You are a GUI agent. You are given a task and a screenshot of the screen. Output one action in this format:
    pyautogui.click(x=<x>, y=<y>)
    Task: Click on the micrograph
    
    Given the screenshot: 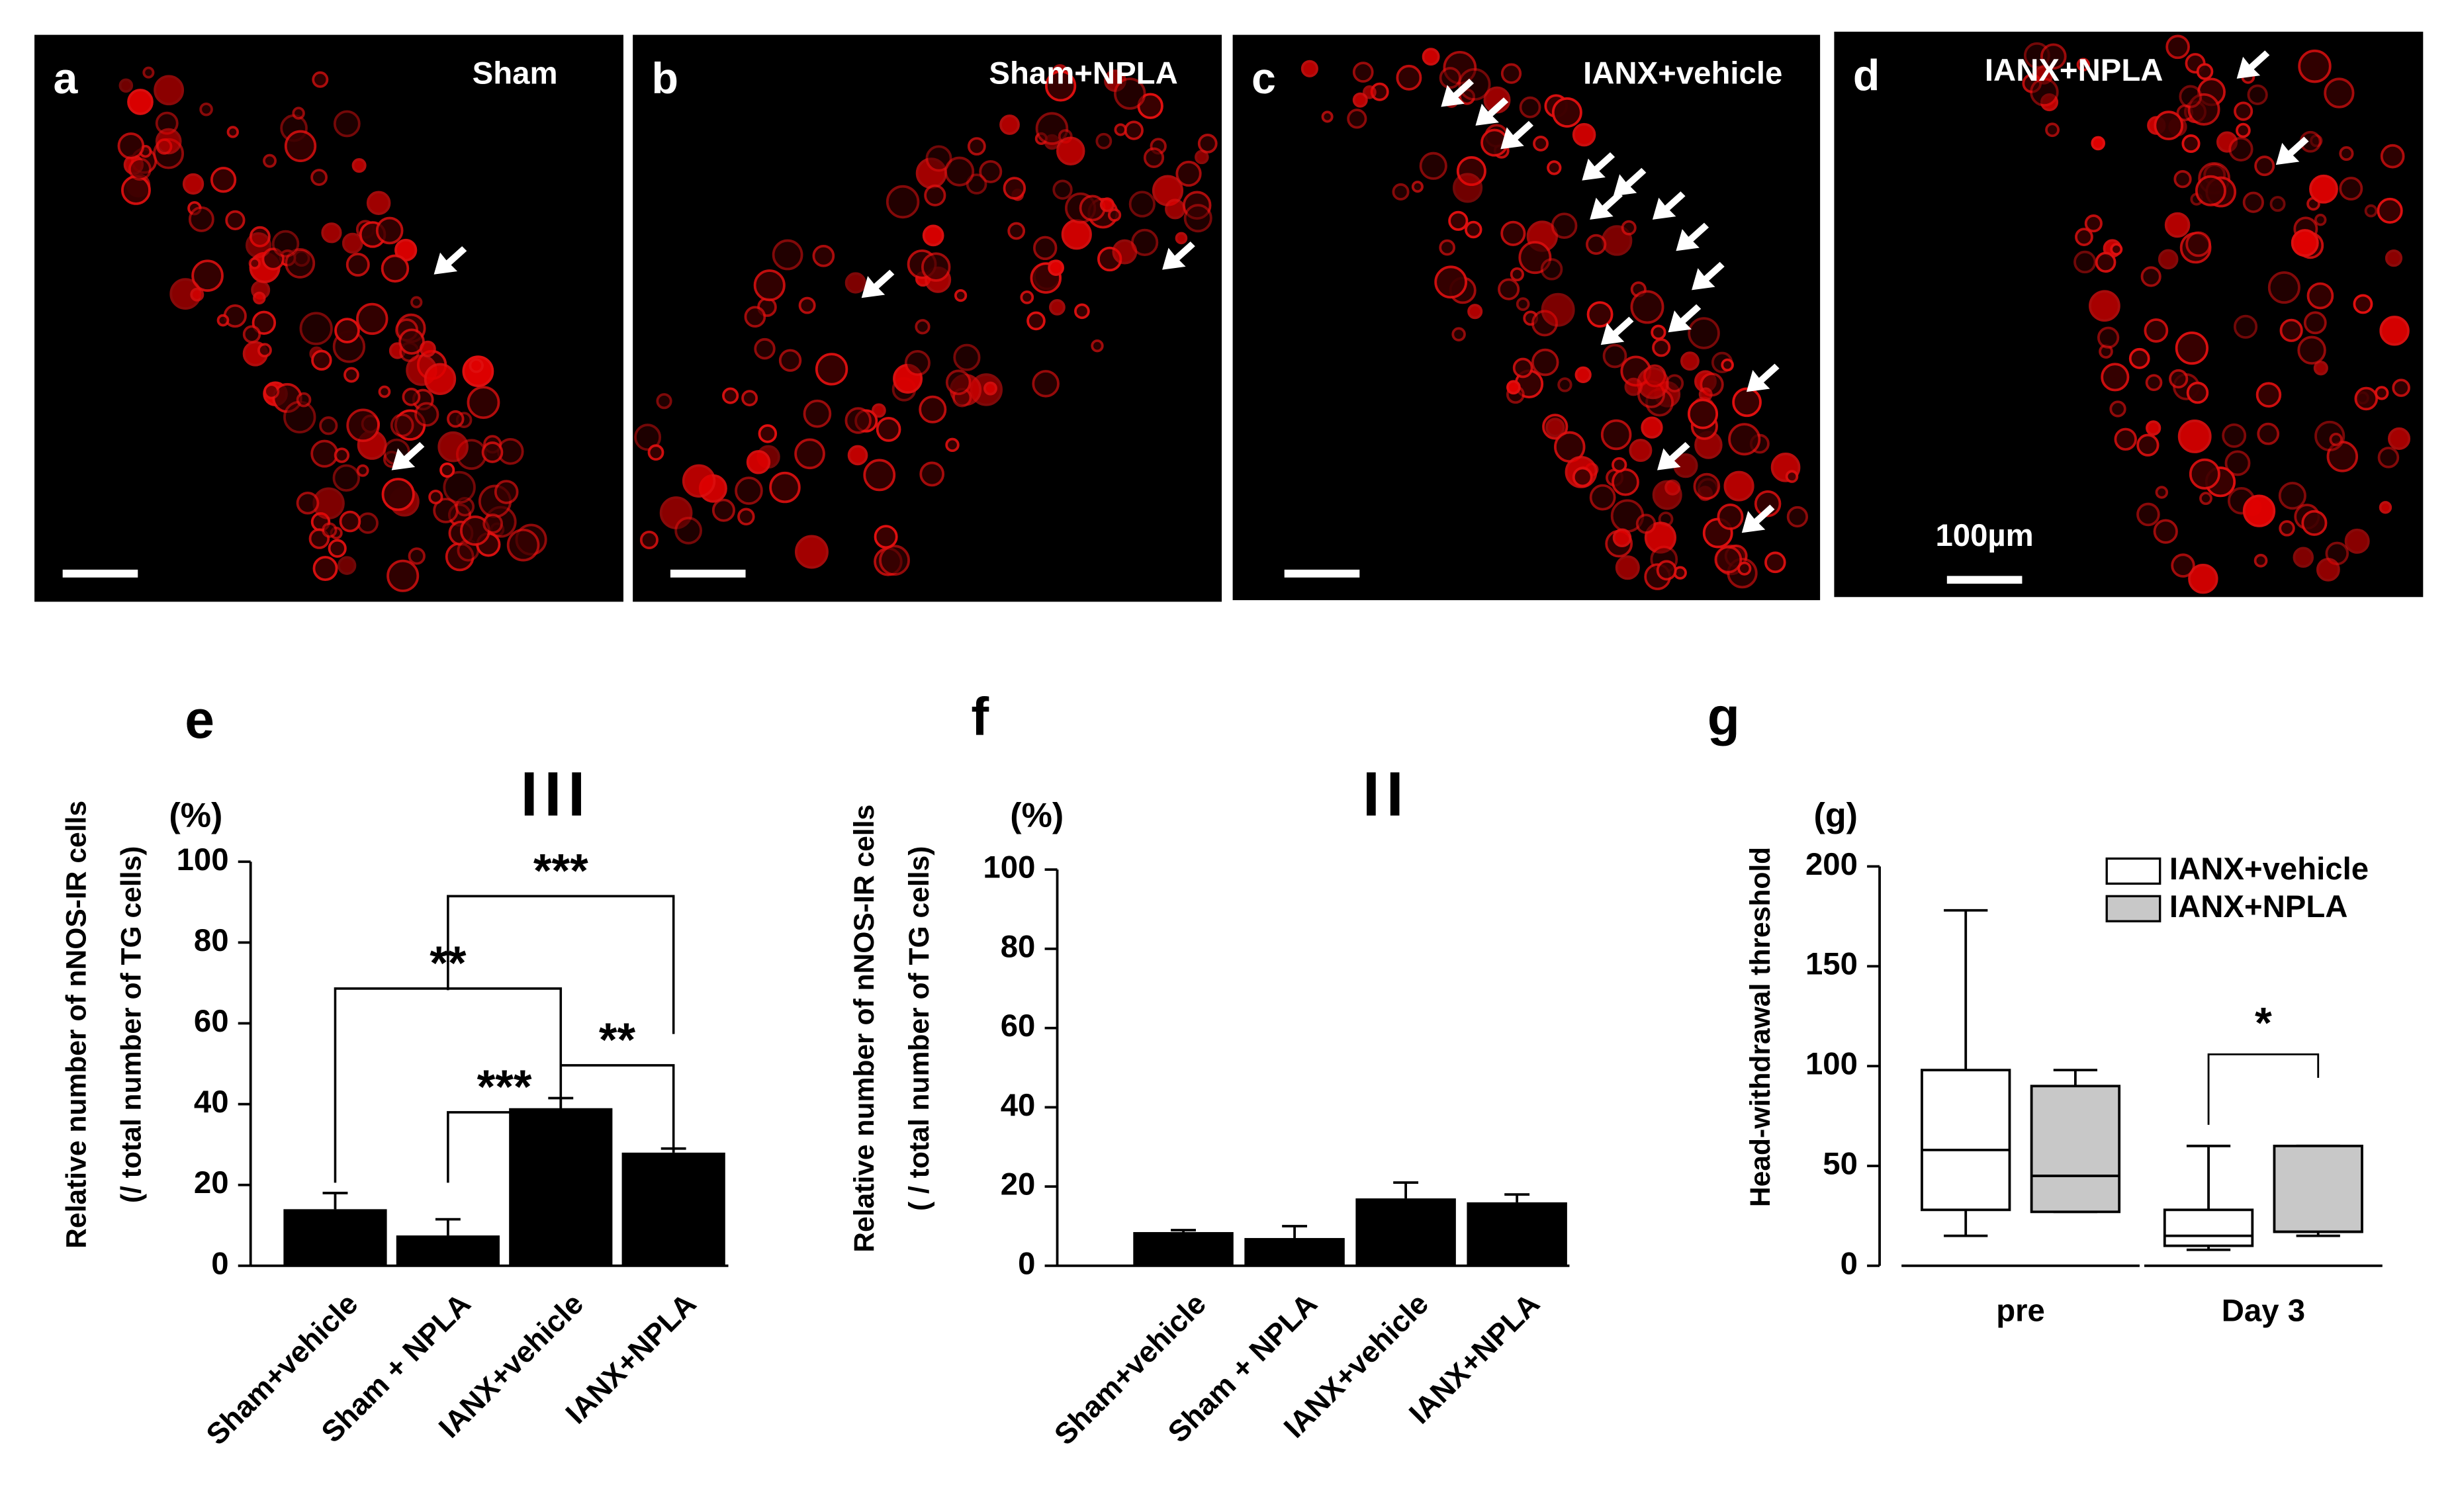 What is the action you would take?
    pyautogui.click(x=2129, y=314)
    